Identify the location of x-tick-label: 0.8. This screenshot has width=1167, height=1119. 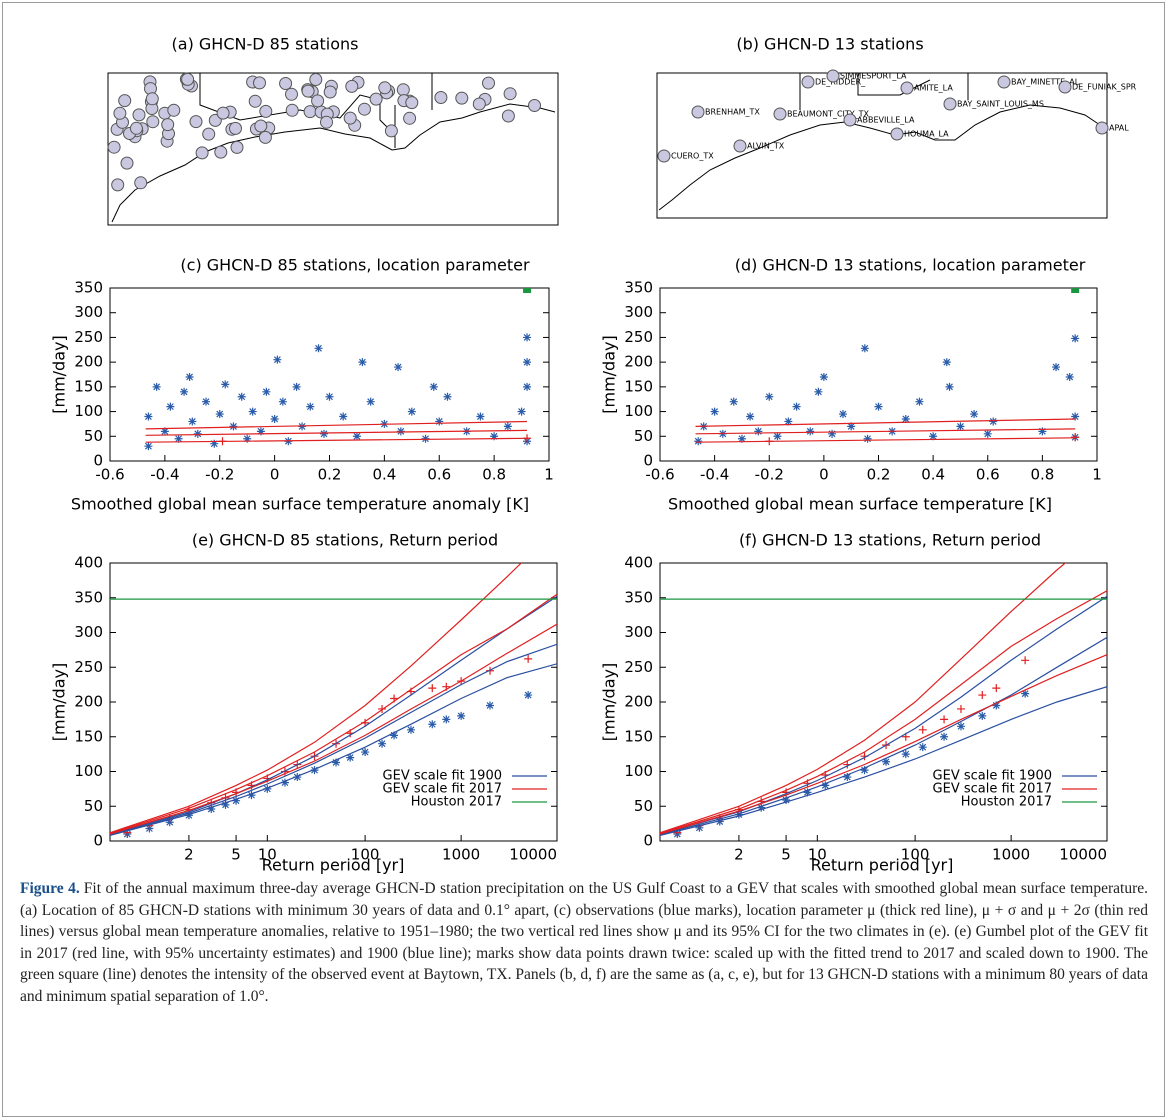
(1042, 475).